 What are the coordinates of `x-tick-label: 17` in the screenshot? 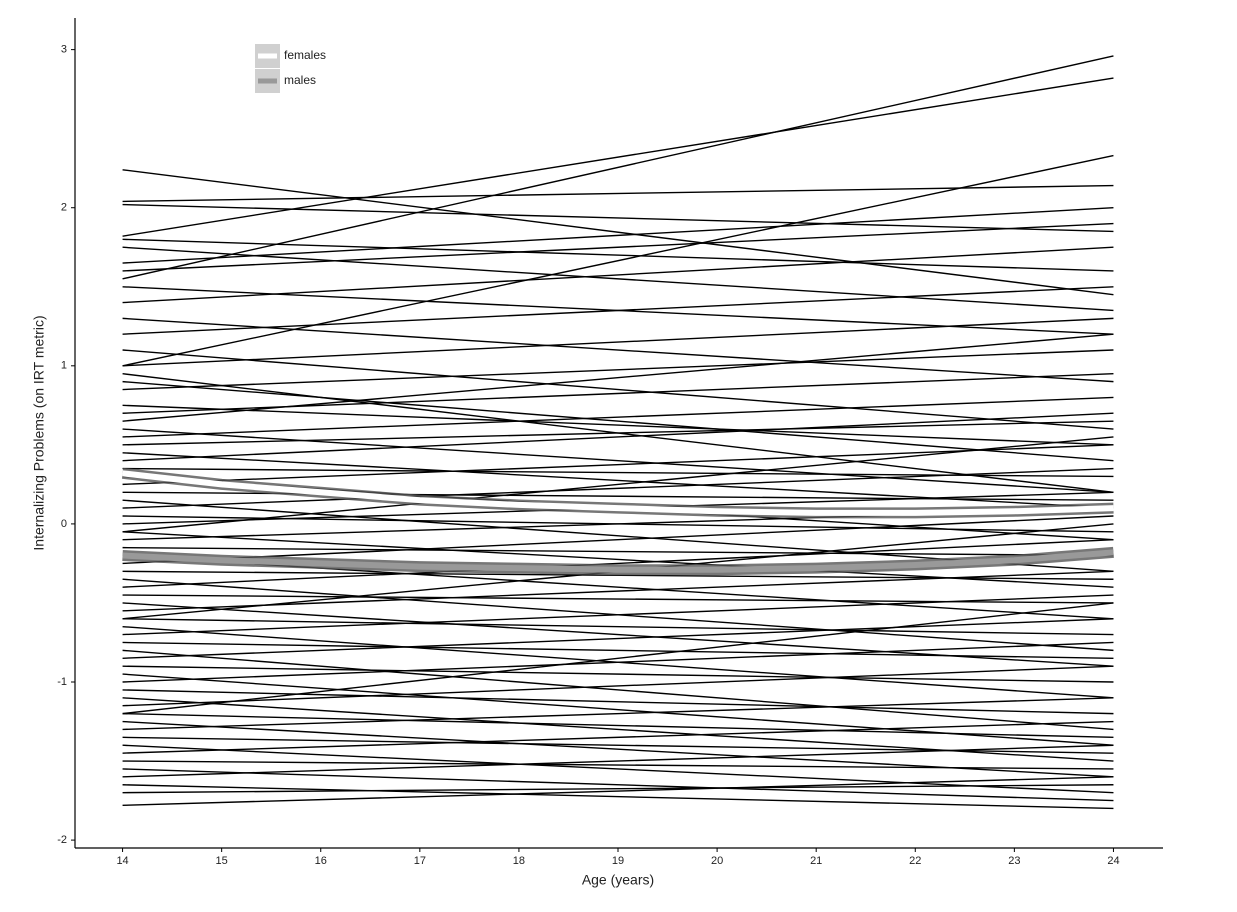 It's located at (420, 861).